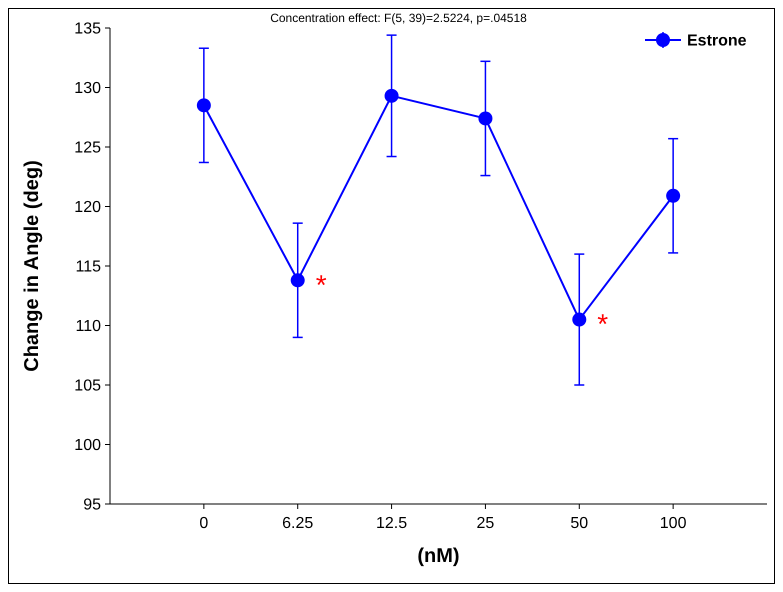 This screenshot has height=592, width=783. Describe the element at coordinates (438, 556) in the screenshot. I see `x-axis-title: (nM)` at that location.